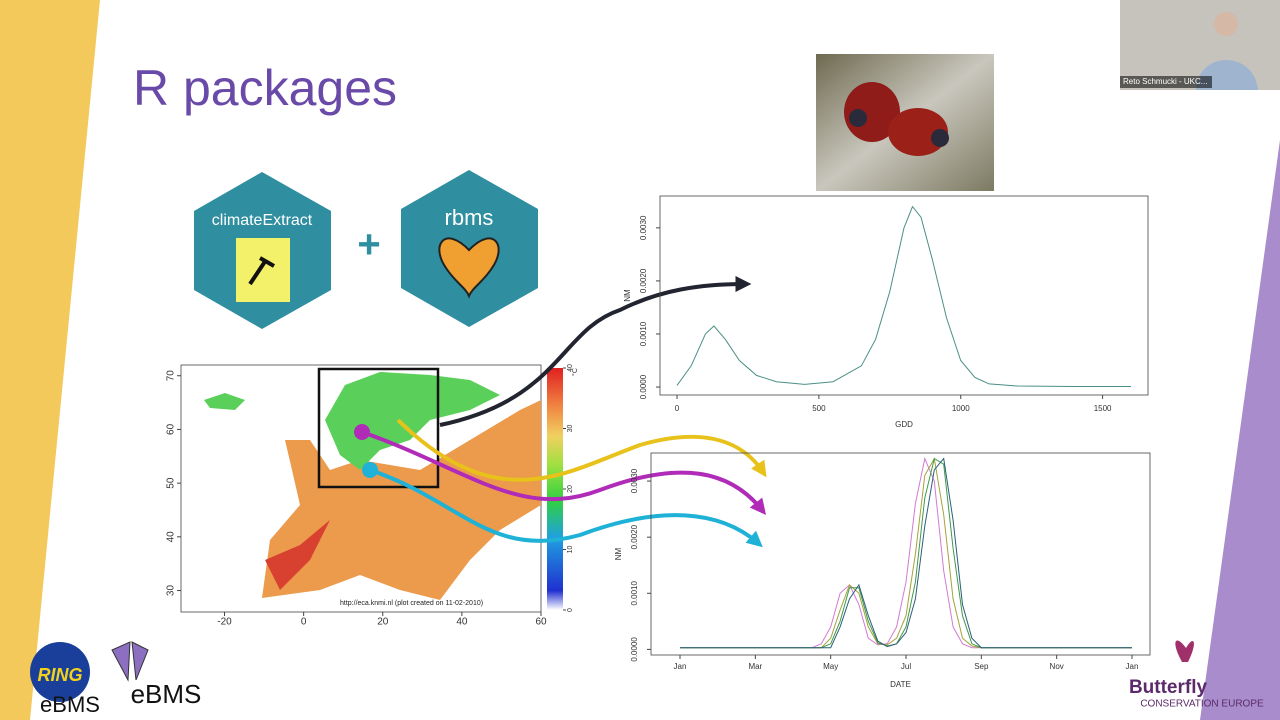 The width and height of the screenshot is (1280, 720). I want to click on x-axis-label: GDD, so click(904, 424).